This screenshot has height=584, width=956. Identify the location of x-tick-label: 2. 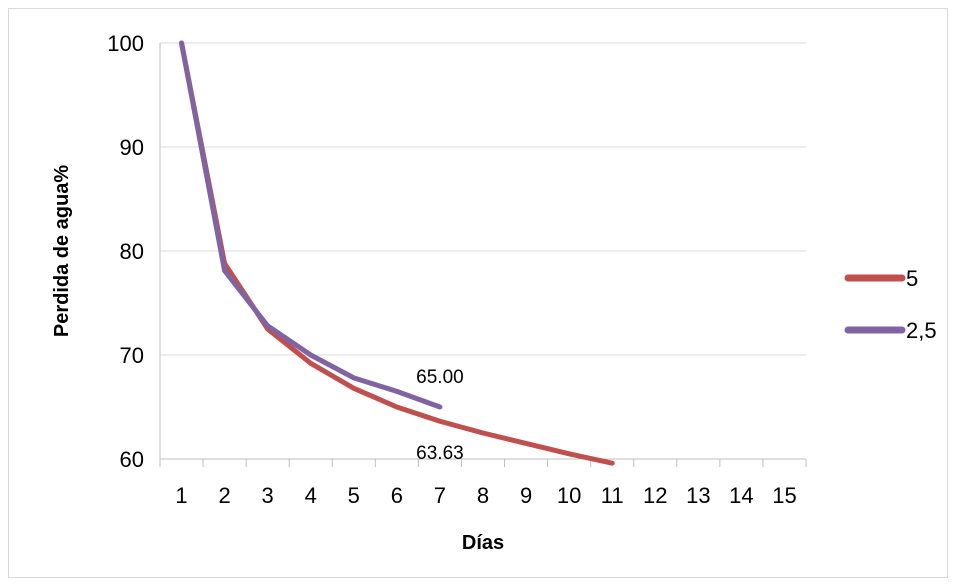
(224, 495).